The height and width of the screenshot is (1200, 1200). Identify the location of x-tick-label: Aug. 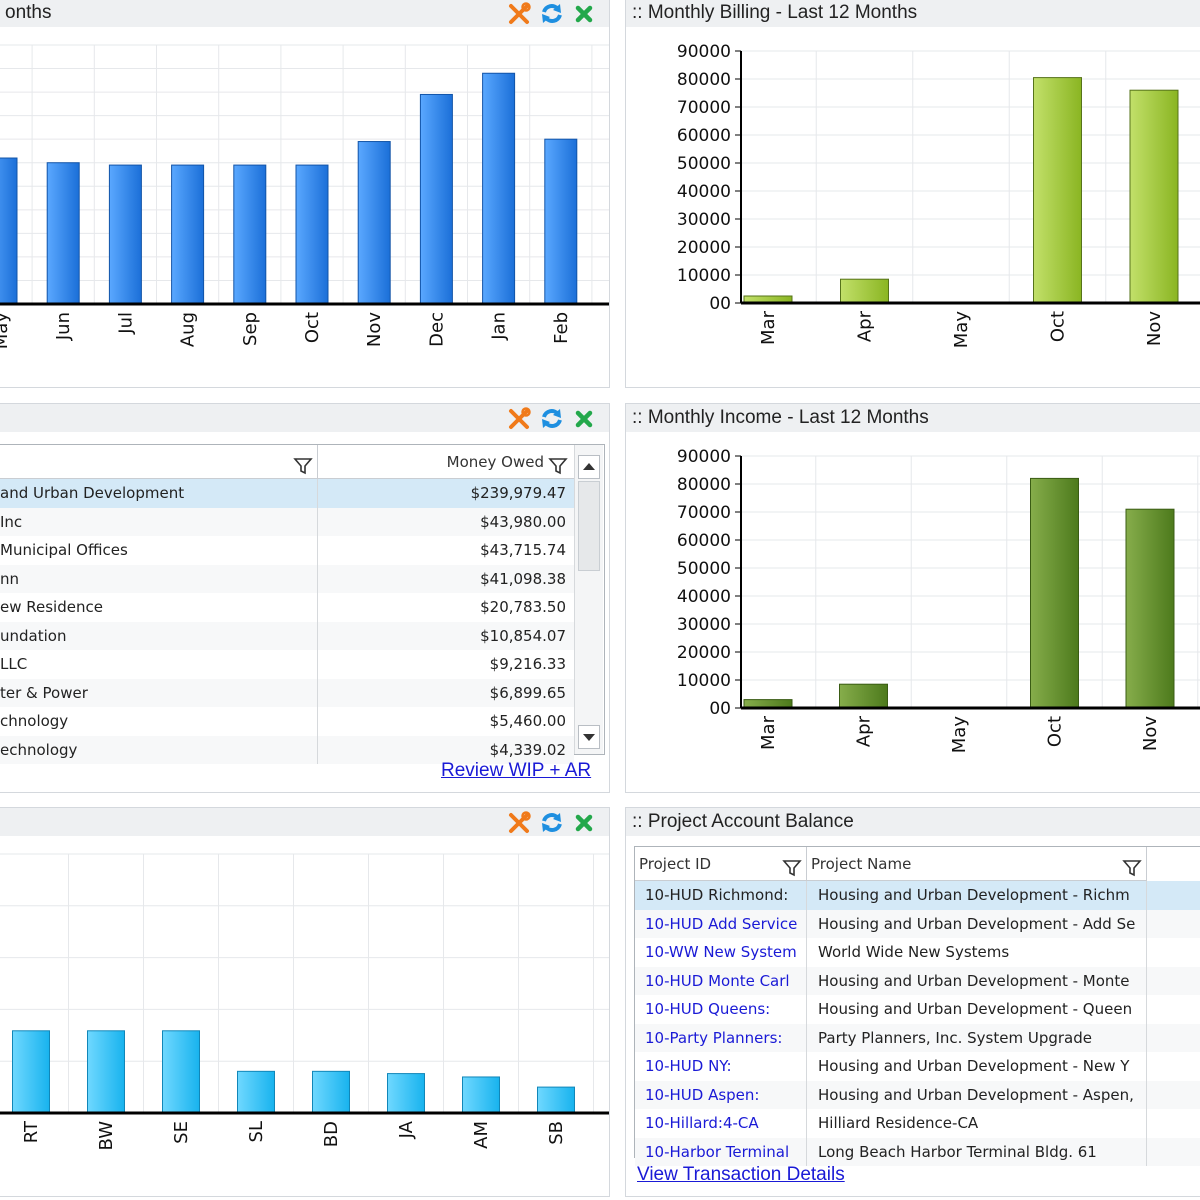
(188, 329).